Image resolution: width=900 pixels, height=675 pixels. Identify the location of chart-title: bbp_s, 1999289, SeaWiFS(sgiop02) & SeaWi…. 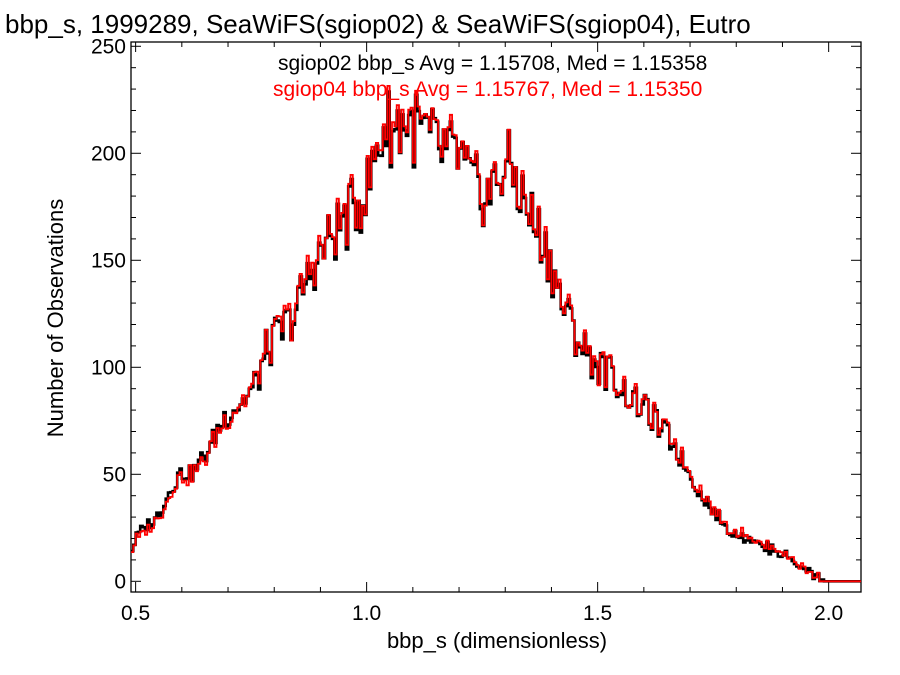
(378, 24).